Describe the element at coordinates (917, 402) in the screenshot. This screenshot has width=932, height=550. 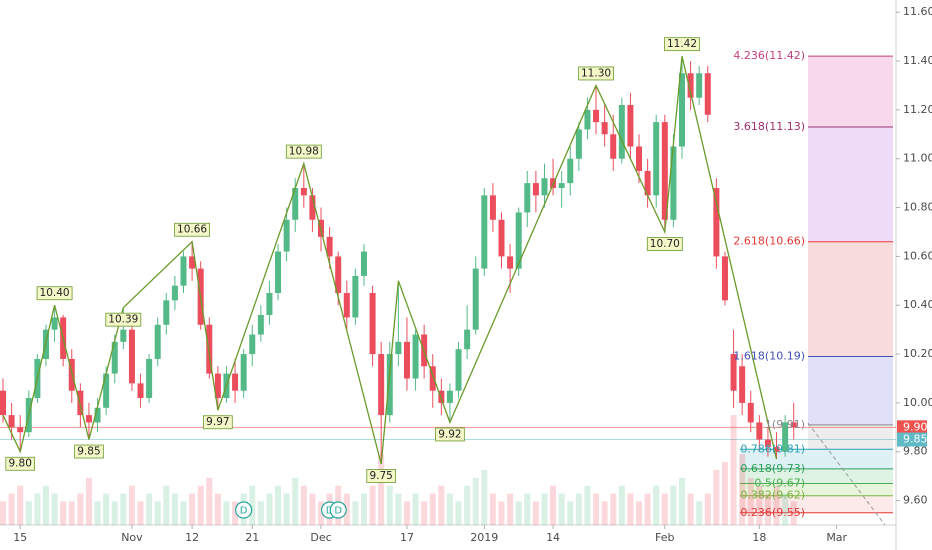
I see `y-tick-label: 10.00` at that location.